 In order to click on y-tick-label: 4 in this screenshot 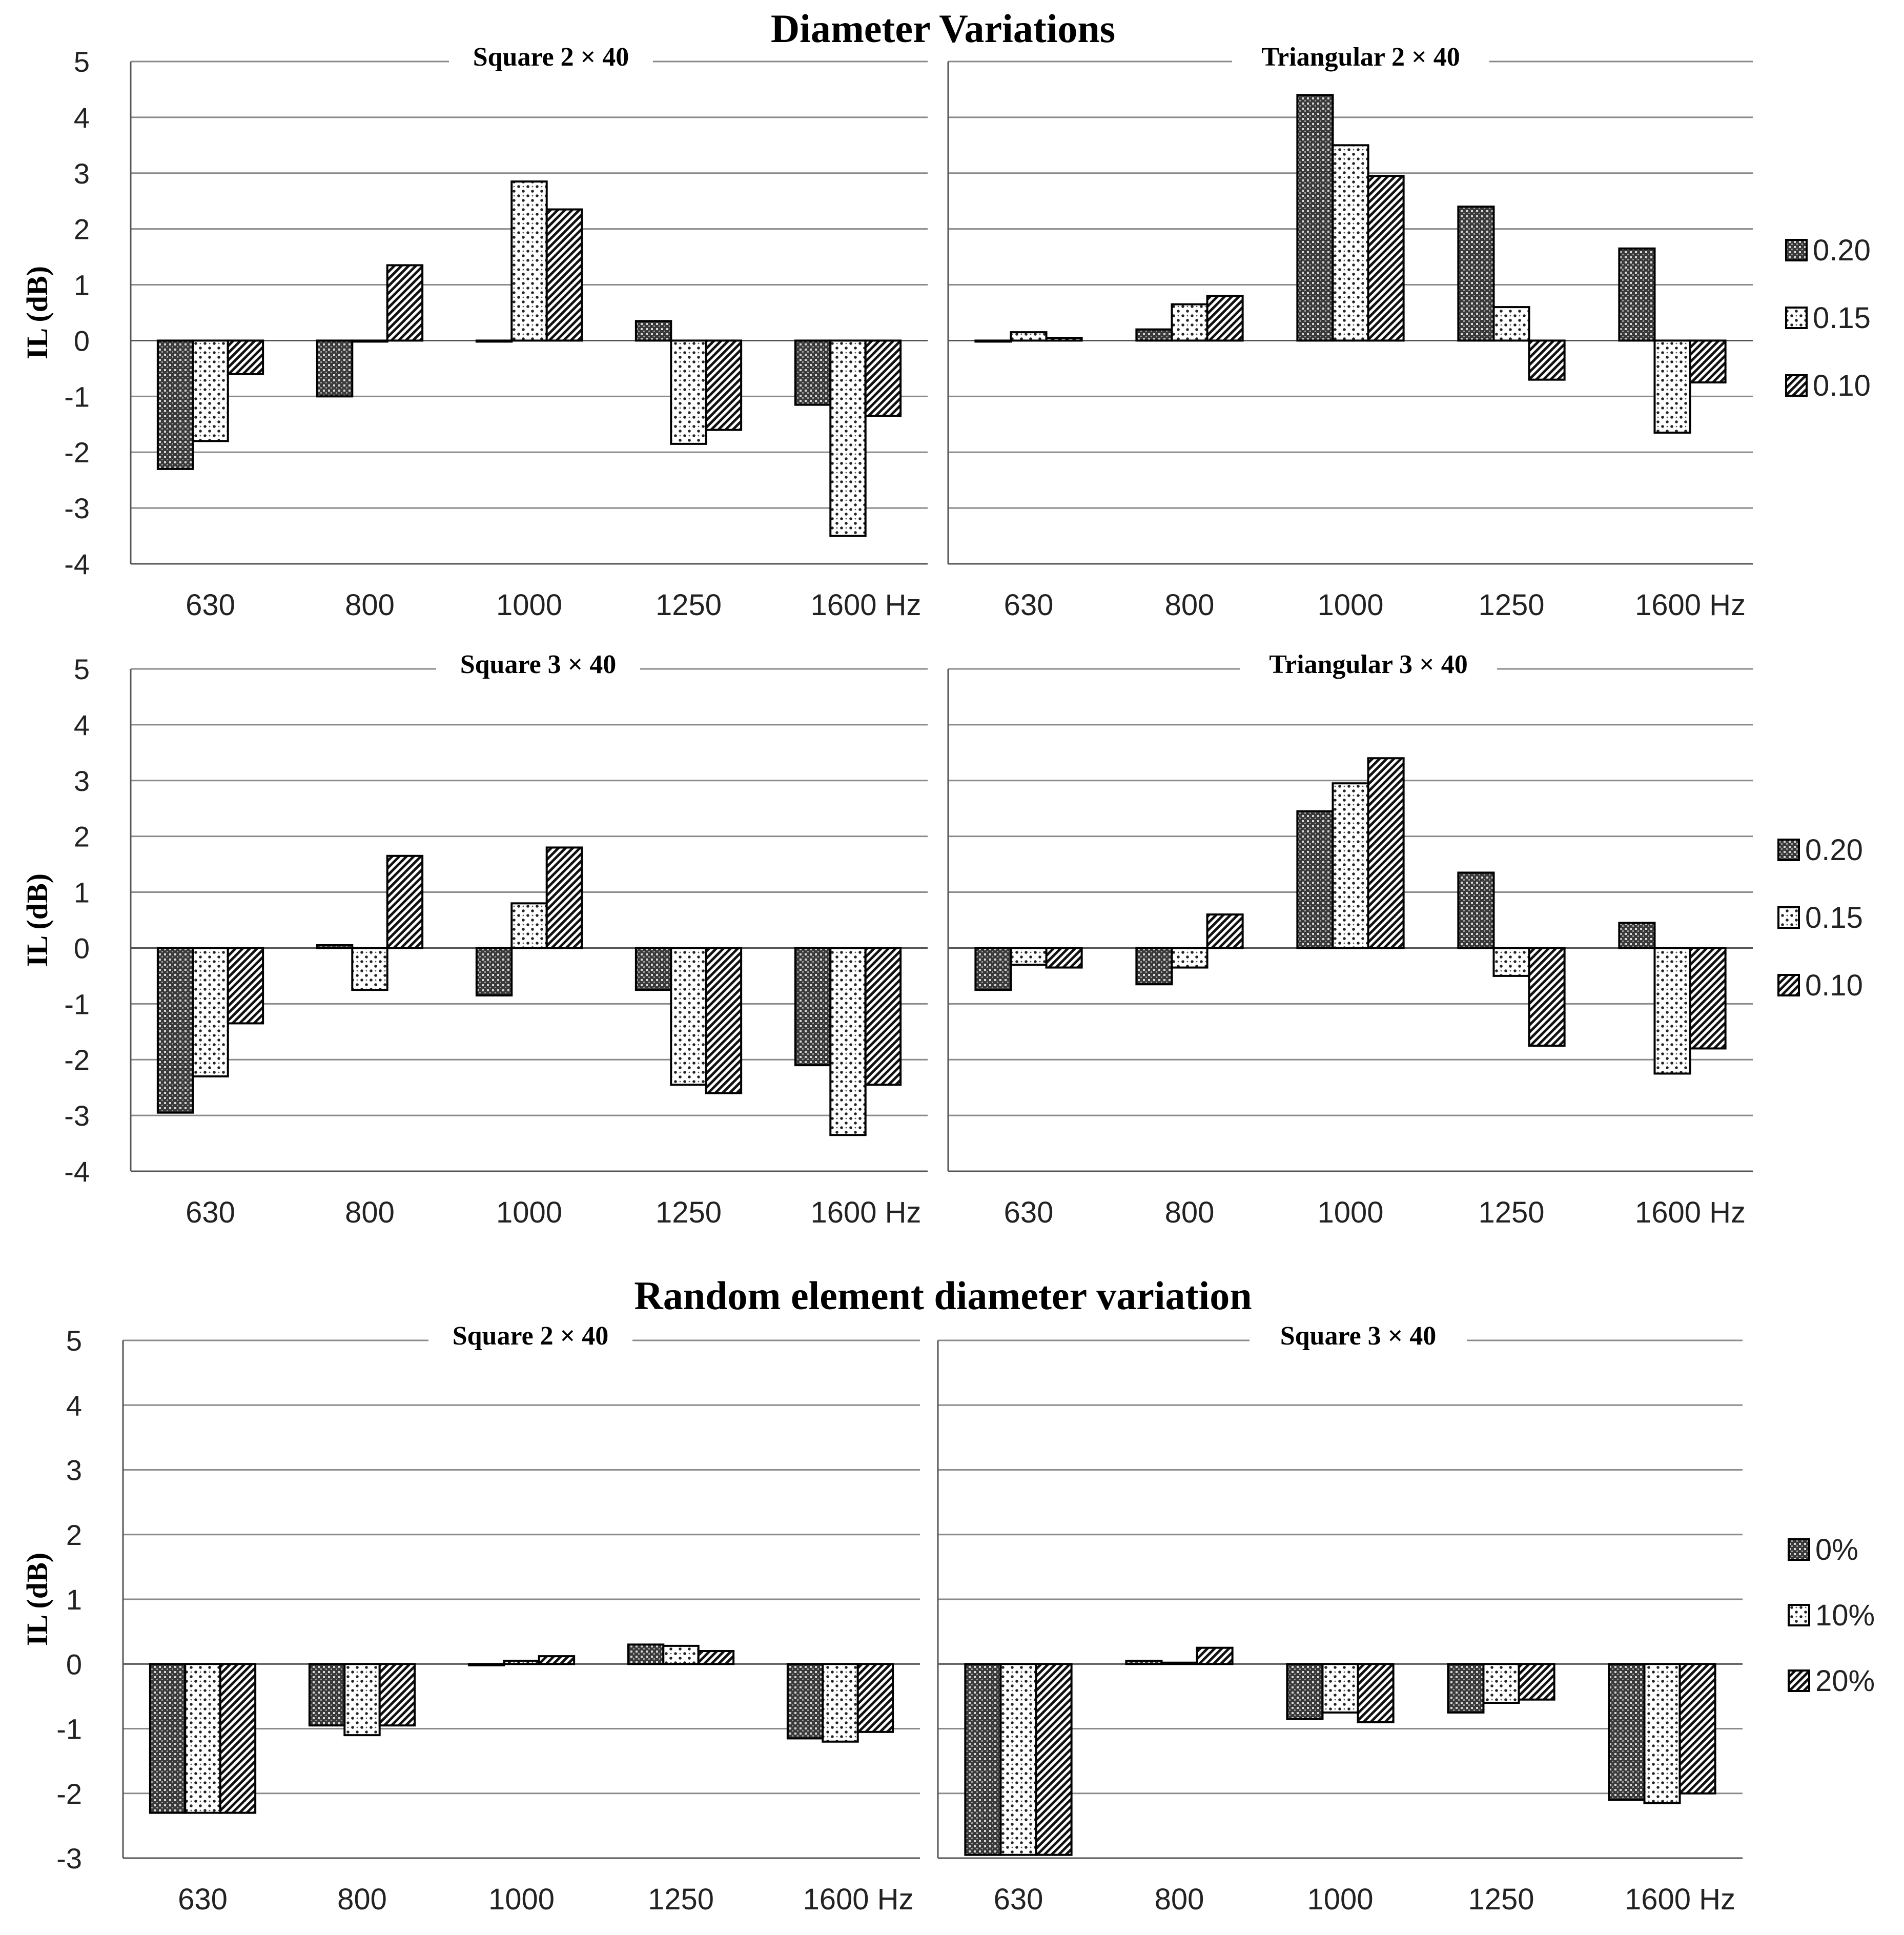, I will do `click(74, 1405)`.